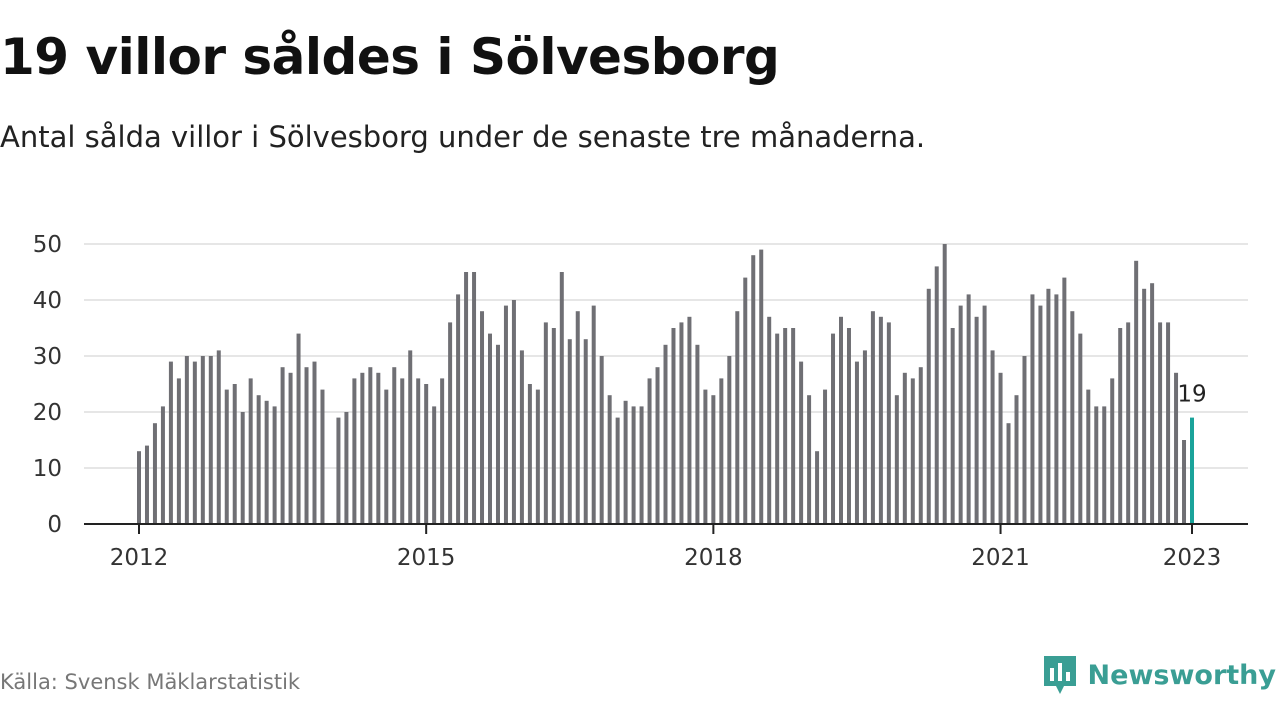 This screenshot has width=1280, height=720. I want to click on brand-logo: Newsworthy, so click(1159, 675).